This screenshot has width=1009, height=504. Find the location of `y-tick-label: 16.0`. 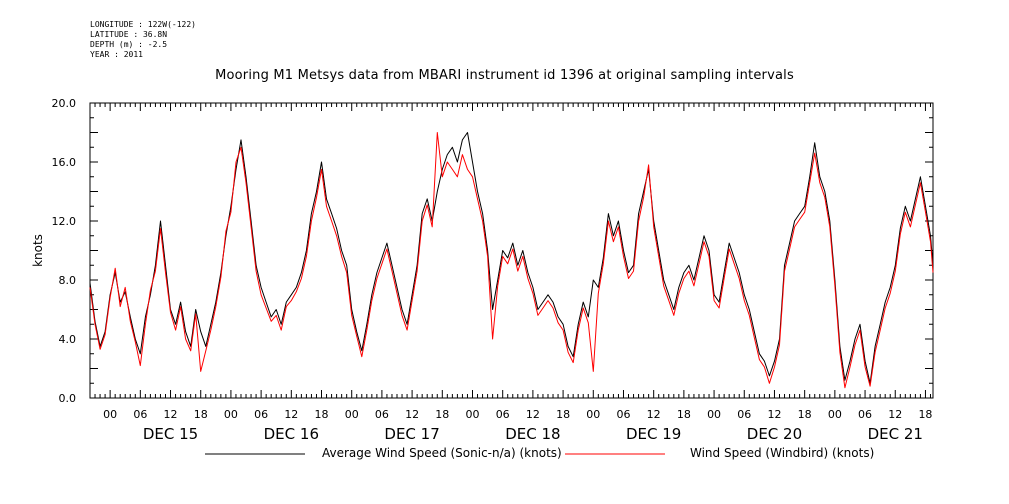

y-tick-label: 16.0 is located at coordinates (64, 162).